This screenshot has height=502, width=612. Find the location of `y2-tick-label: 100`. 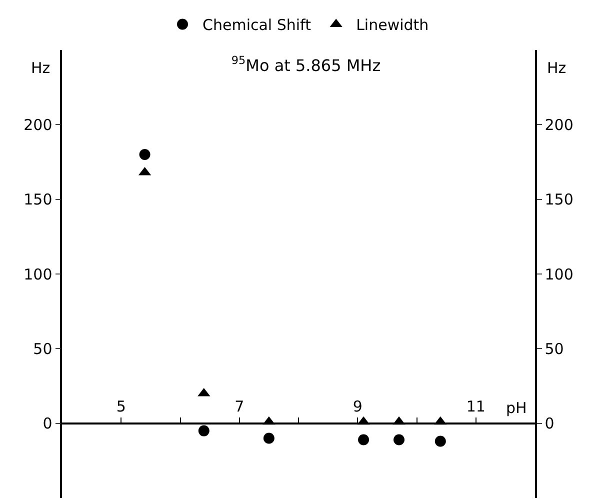

y2-tick-label: 100 is located at coordinates (559, 274).